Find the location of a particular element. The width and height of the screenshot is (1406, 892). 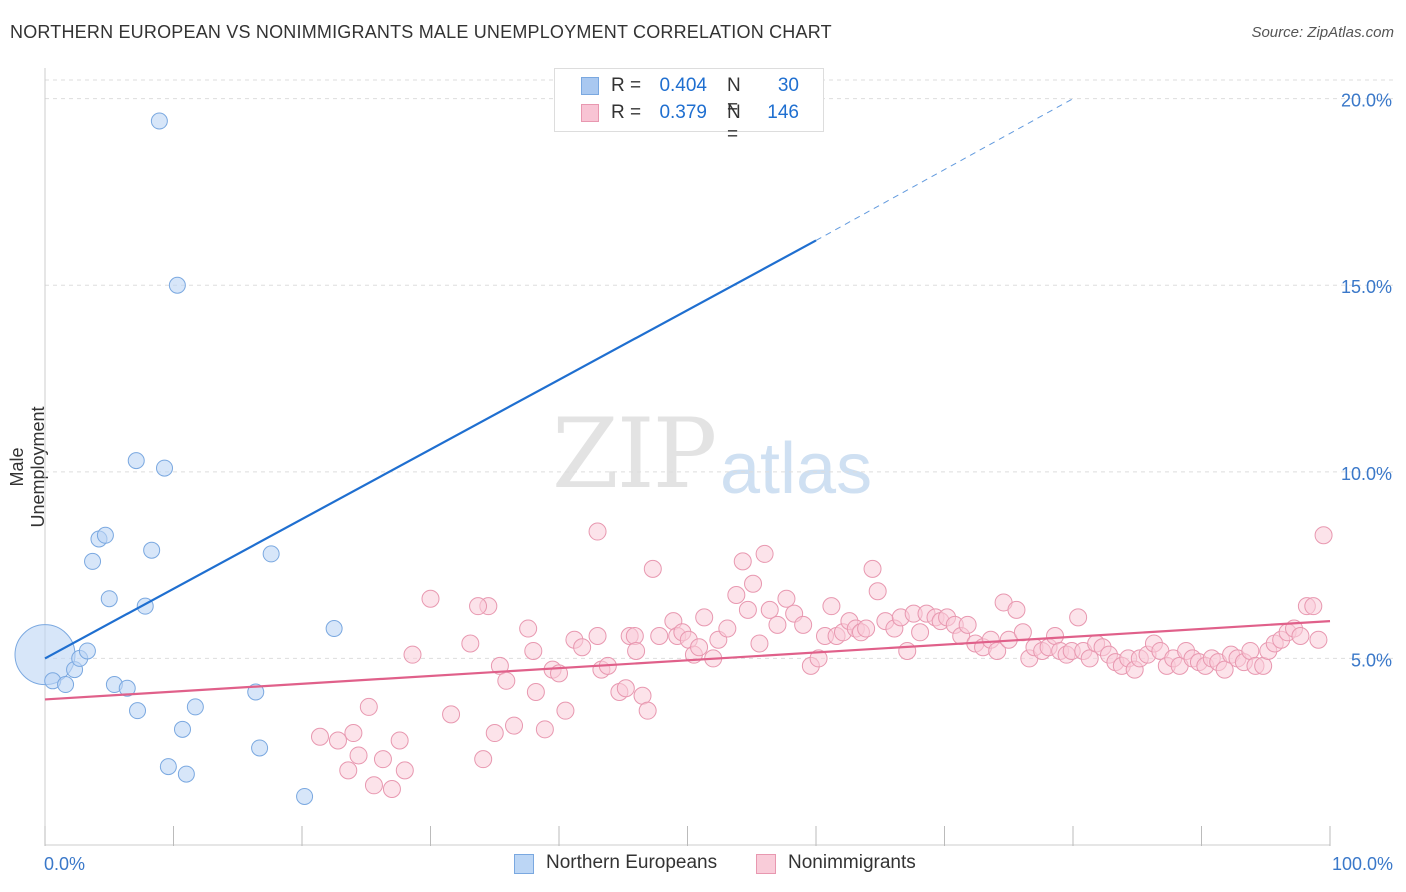

y-tick-label: 10.0% is located at coordinates (1366, 474).